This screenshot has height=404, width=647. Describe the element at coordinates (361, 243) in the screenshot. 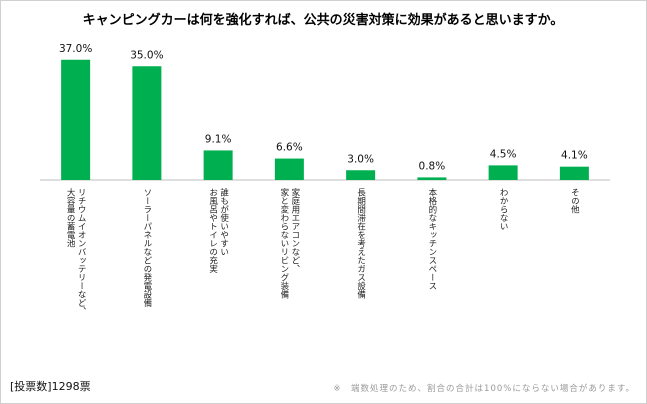

I see `category-label: 長期間滞在を考えたガス設備` at that location.